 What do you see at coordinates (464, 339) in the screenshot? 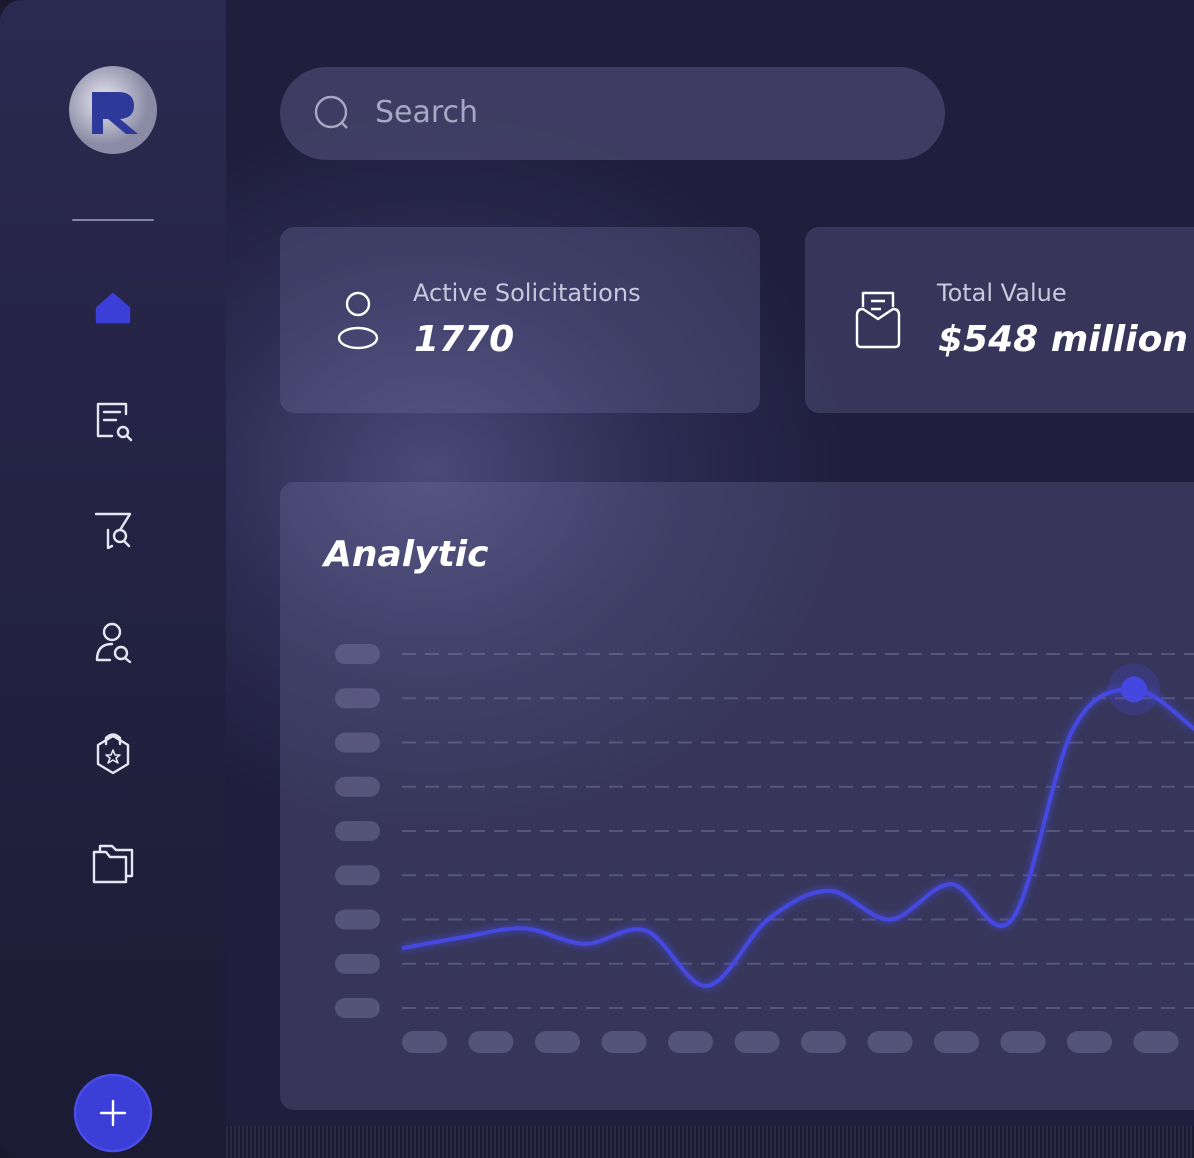
I see `stat-value: 1770` at bounding box center [464, 339].